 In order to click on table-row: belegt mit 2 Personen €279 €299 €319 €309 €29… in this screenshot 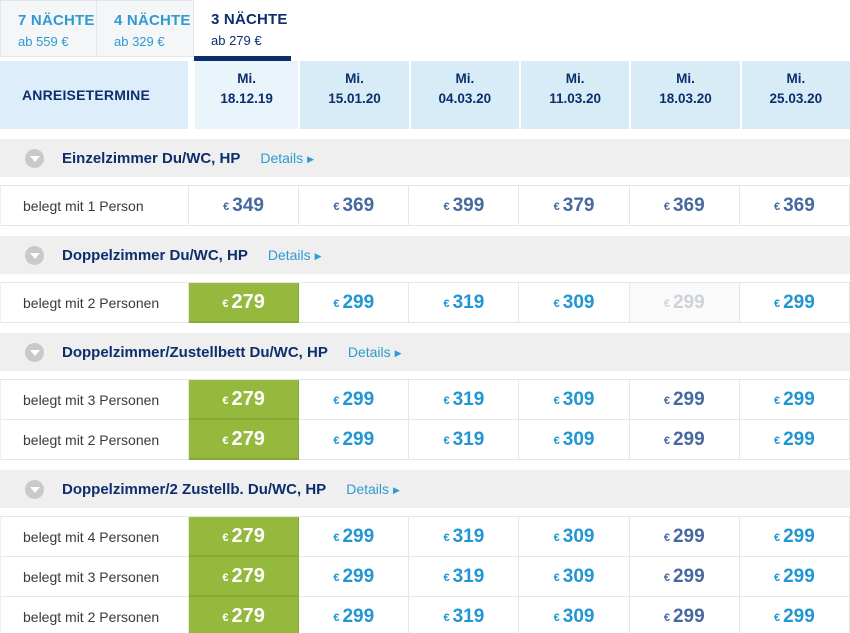, I will do `click(425, 303)`.